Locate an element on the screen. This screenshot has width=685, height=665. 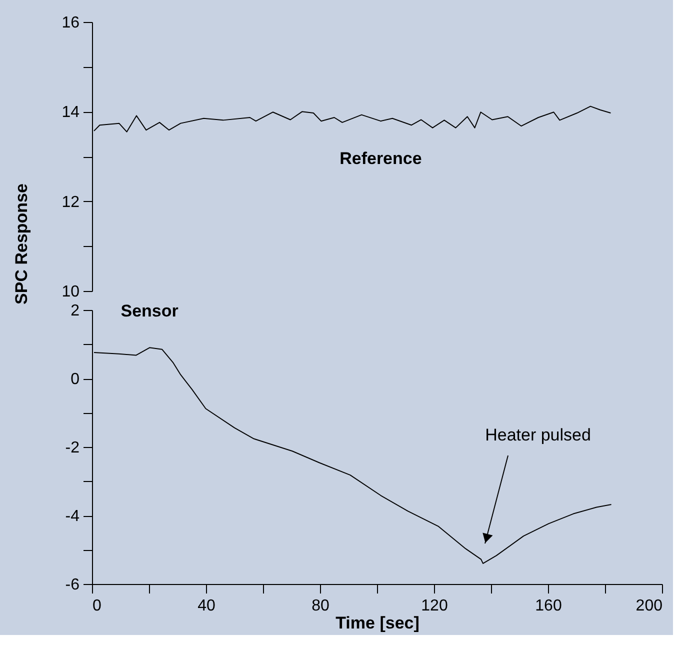
y-tick-label: 0 is located at coordinates (75, 379).